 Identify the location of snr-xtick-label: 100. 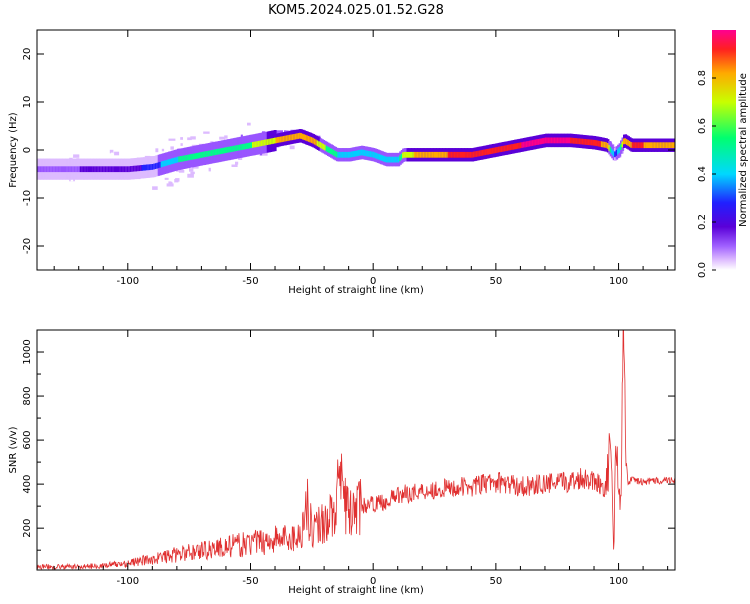
(618, 581).